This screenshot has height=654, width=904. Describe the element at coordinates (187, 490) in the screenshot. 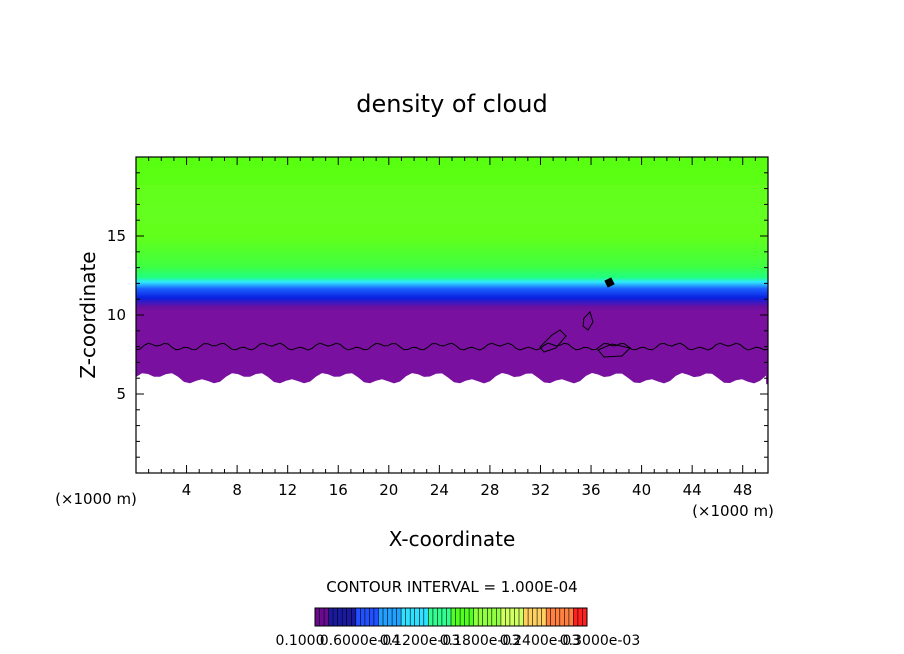

I see `x-tick-label: 4` at that location.